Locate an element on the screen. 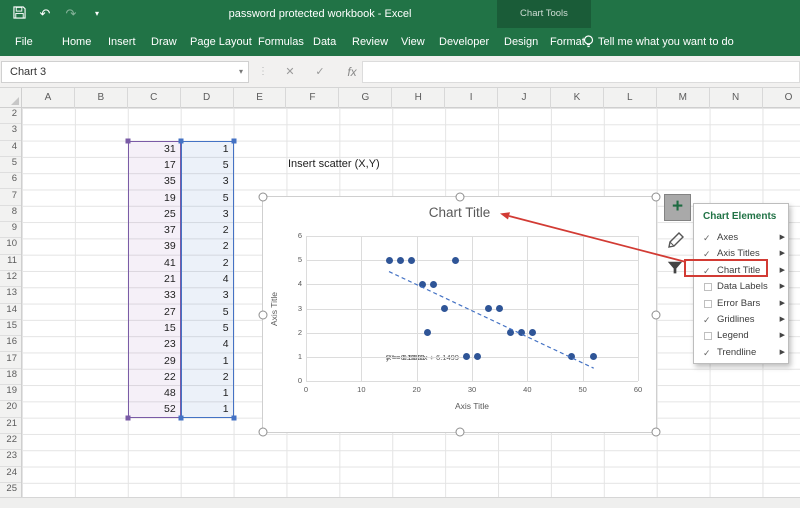 The width and height of the screenshot is (800, 508). column-header-d: D is located at coordinates (207, 98).